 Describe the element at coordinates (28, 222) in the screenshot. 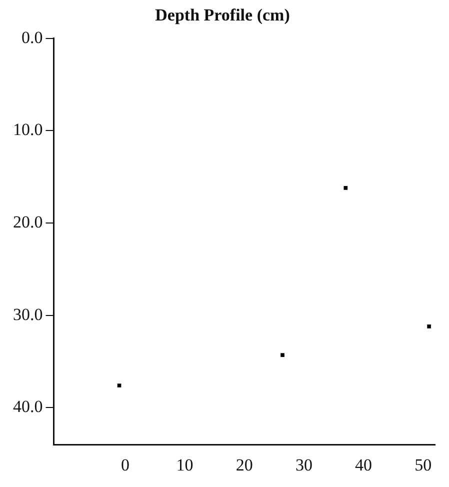

I see `y-tick-label: 20.0` at that location.